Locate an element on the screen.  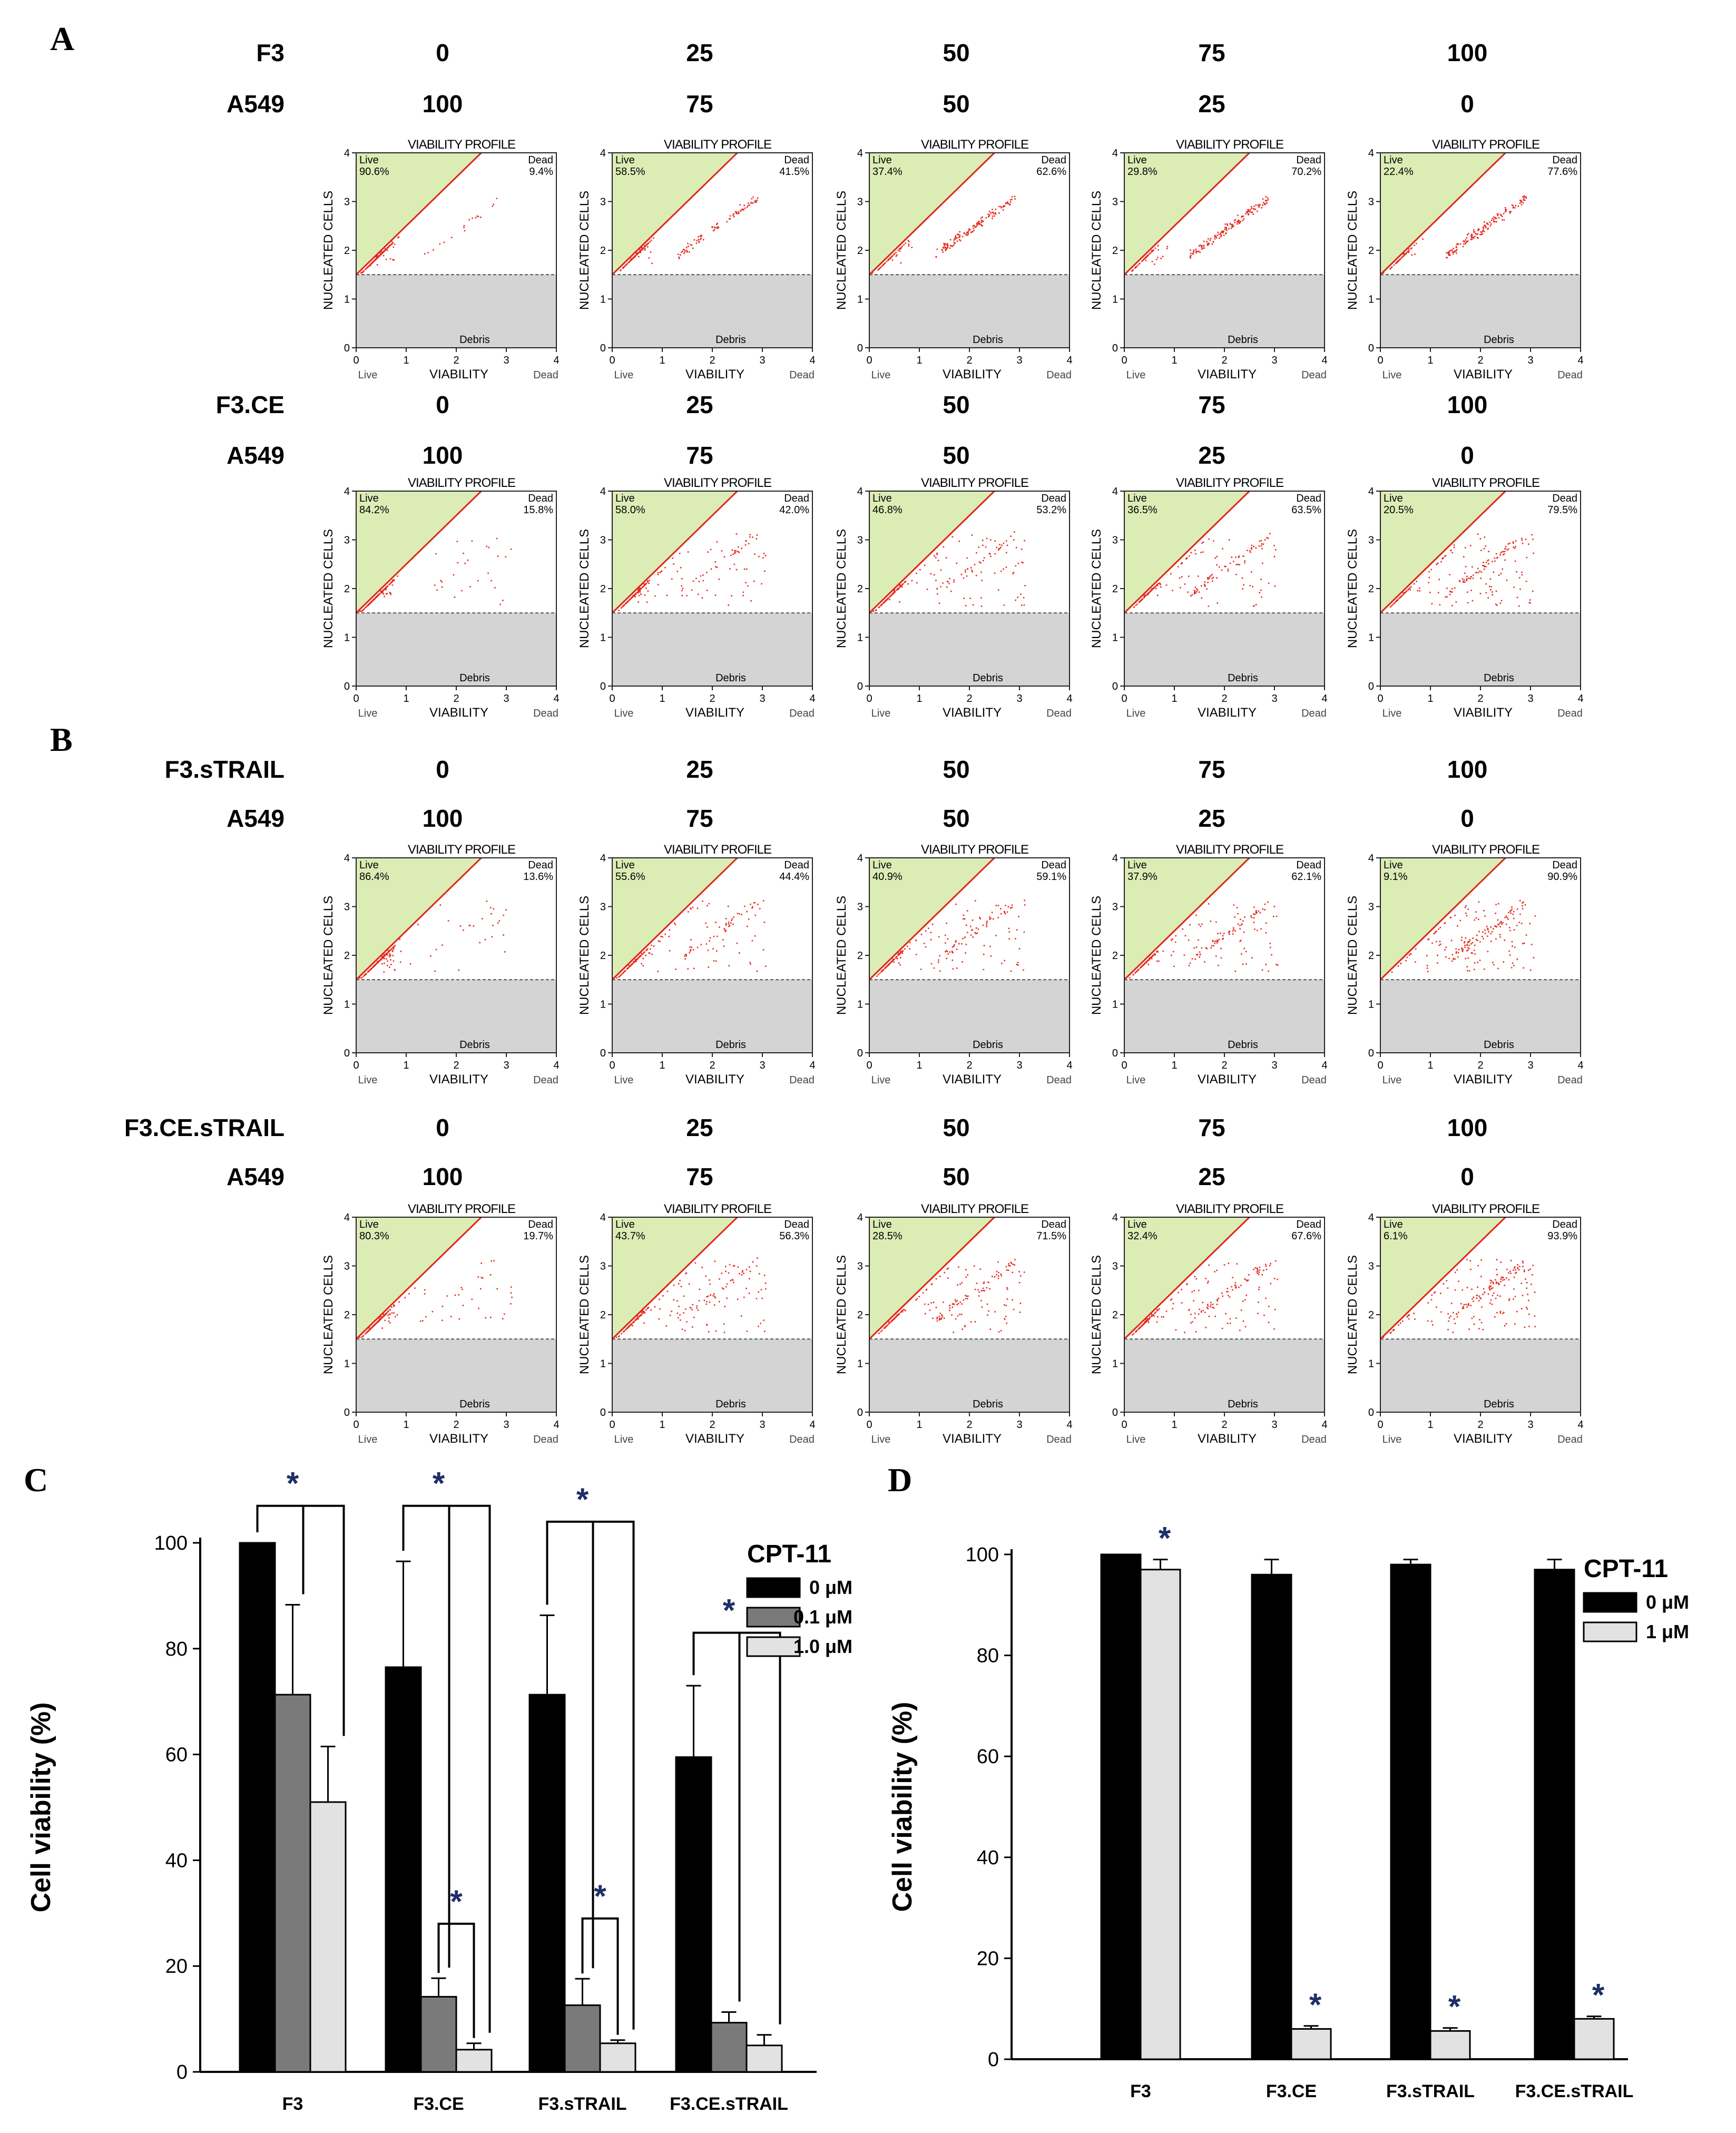
y-tick-label: 40 is located at coordinates (988, 1858).